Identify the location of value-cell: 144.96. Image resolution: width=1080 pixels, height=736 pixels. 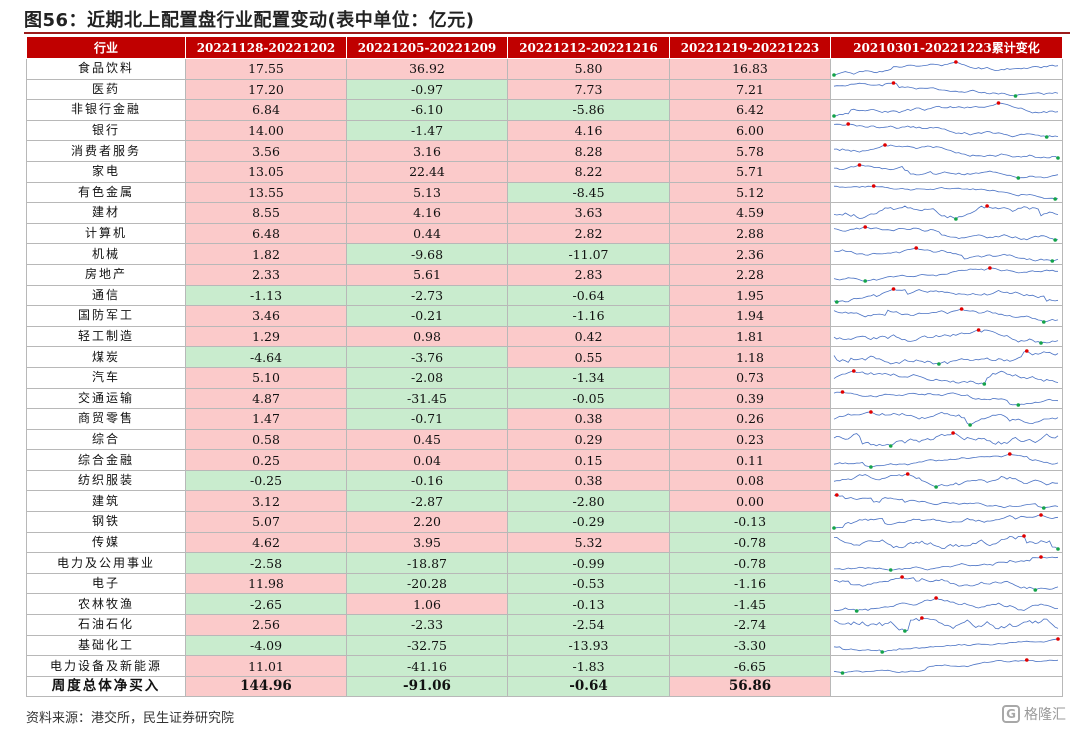
(266, 686).